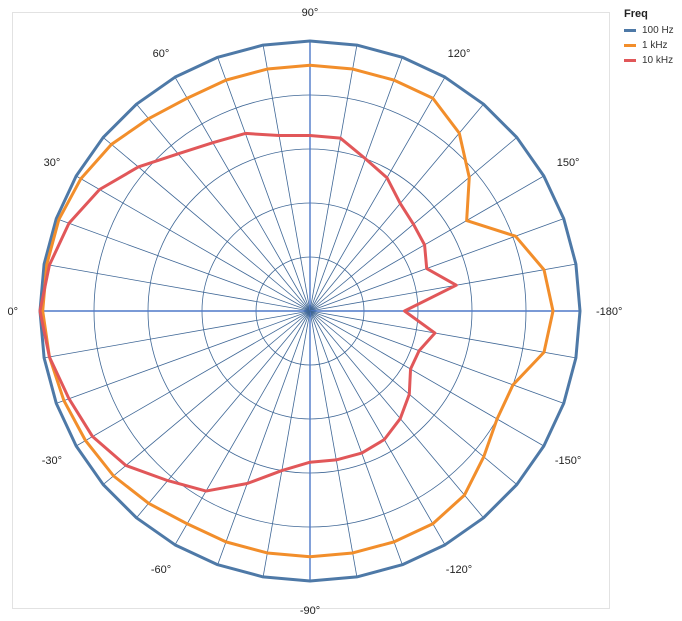  What do you see at coordinates (459, 570) in the screenshot?
I see `angle-tick-label: -120°` at bounding box center [459, 570].